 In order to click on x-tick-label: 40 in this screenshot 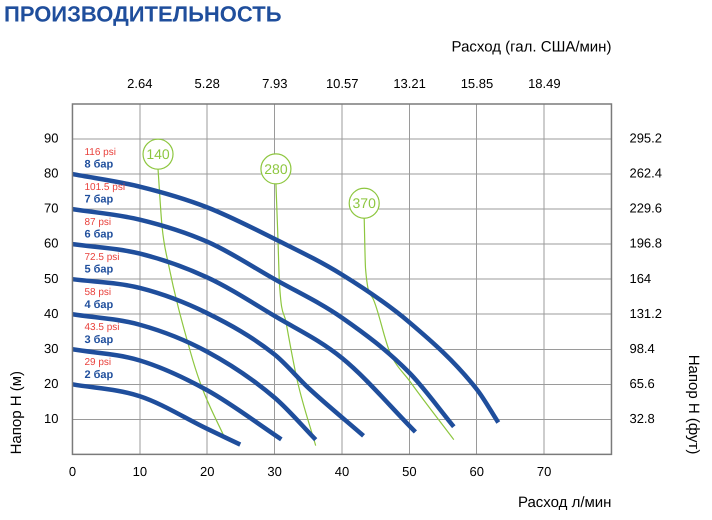, I will do `click(342, 471)`.